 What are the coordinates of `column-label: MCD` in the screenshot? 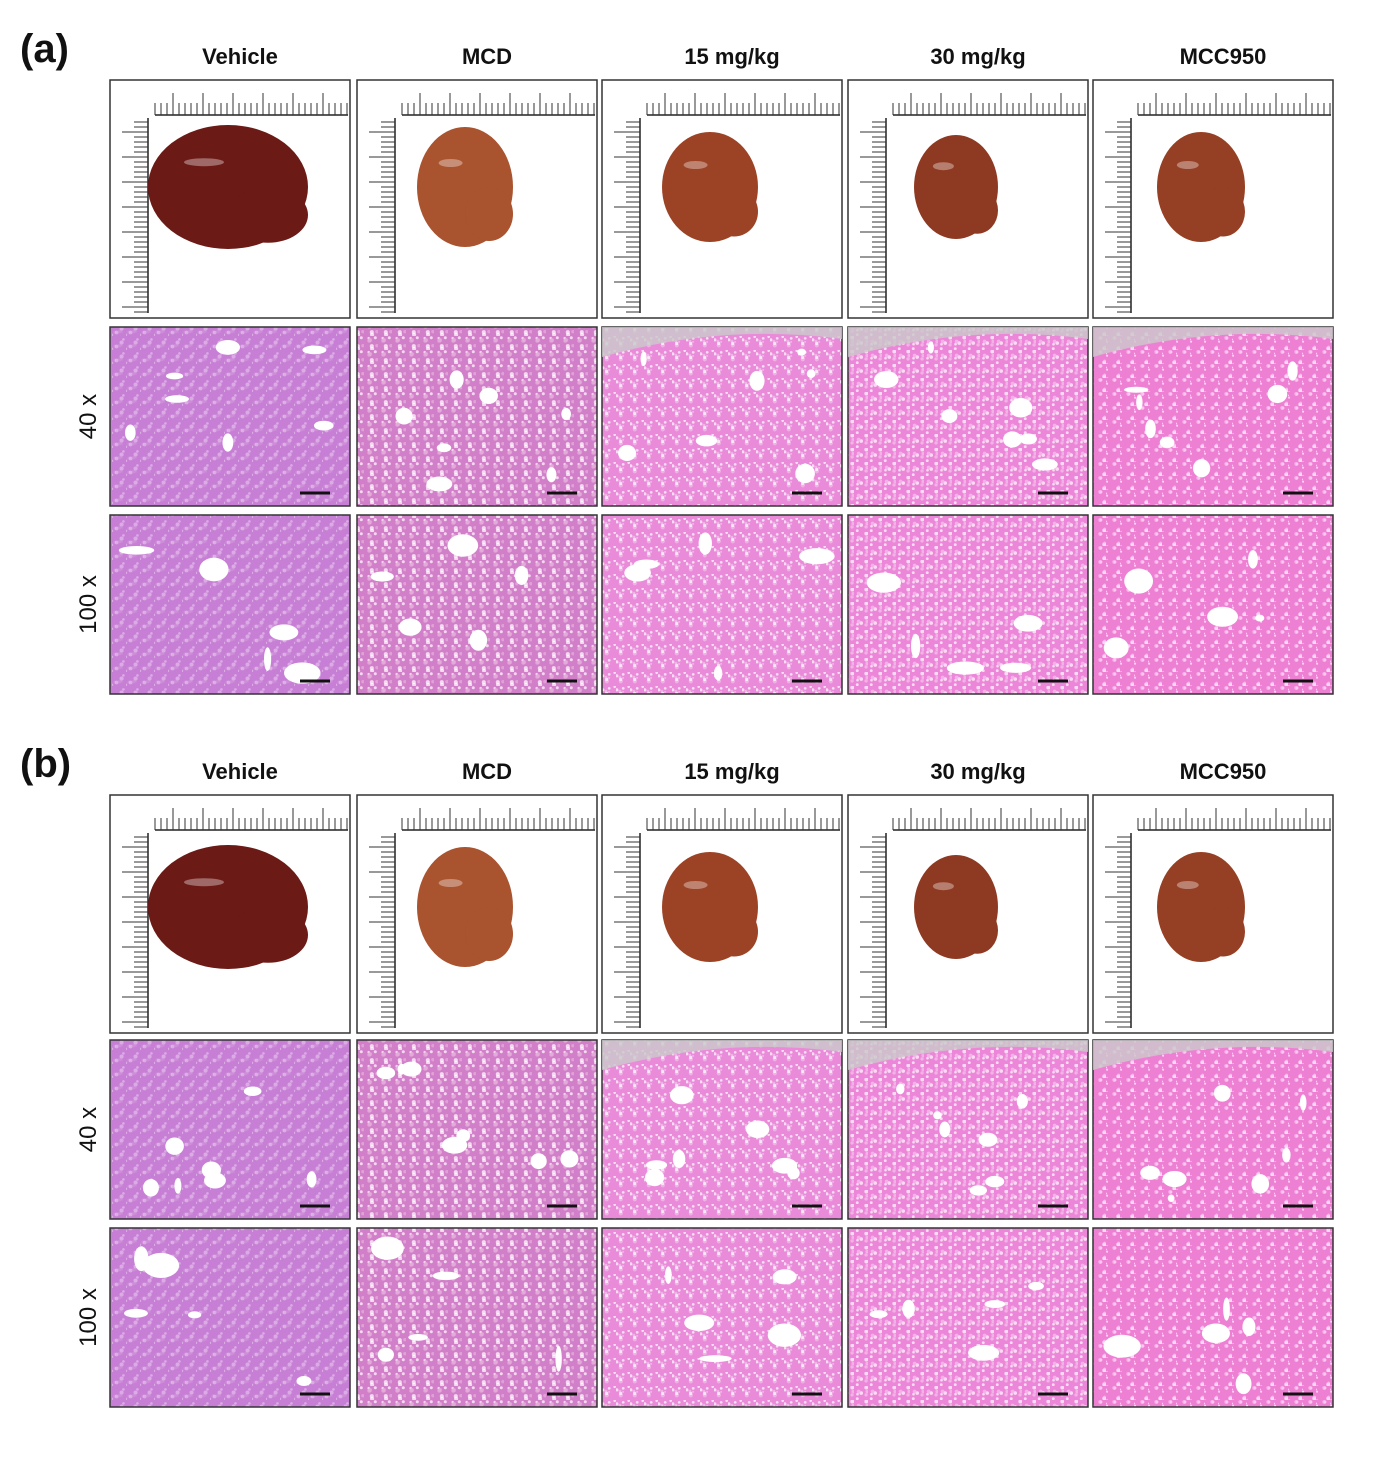 It's located at (487, 771).